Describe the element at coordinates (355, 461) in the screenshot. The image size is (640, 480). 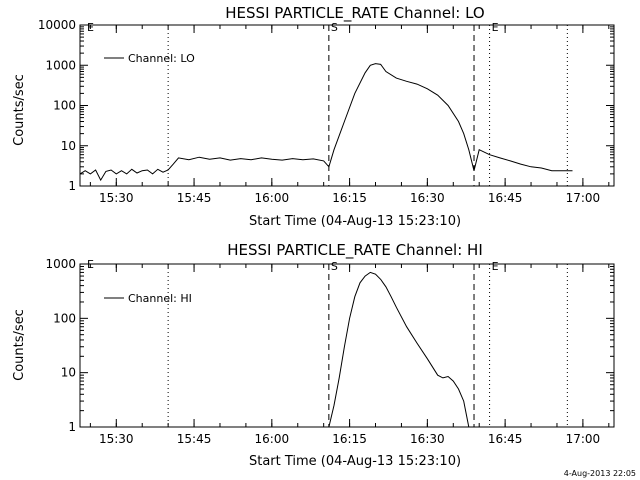
I see `x-axis-label-hi: Start Time (04-Aug-13 15:23:10)` at that location.